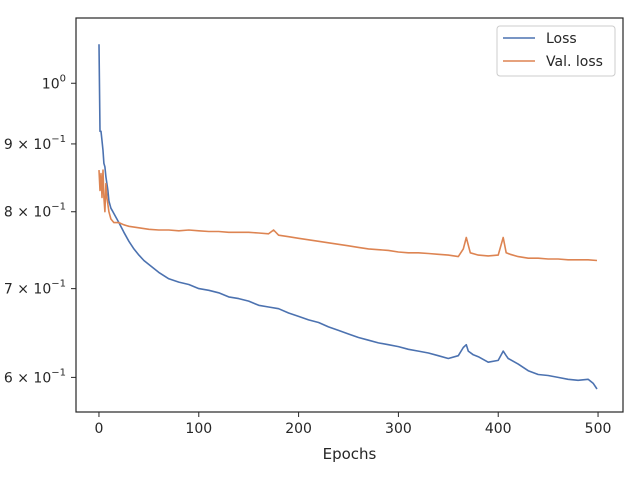  I want to click on y-tick-label: 6 × 10⁻¹, so click(35, 376).